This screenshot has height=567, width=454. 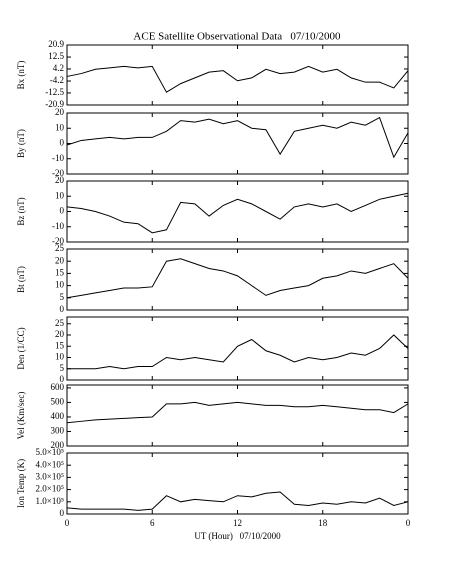 I want to click on y-axis-label: Bt (nT), so click(x=21, y=279).